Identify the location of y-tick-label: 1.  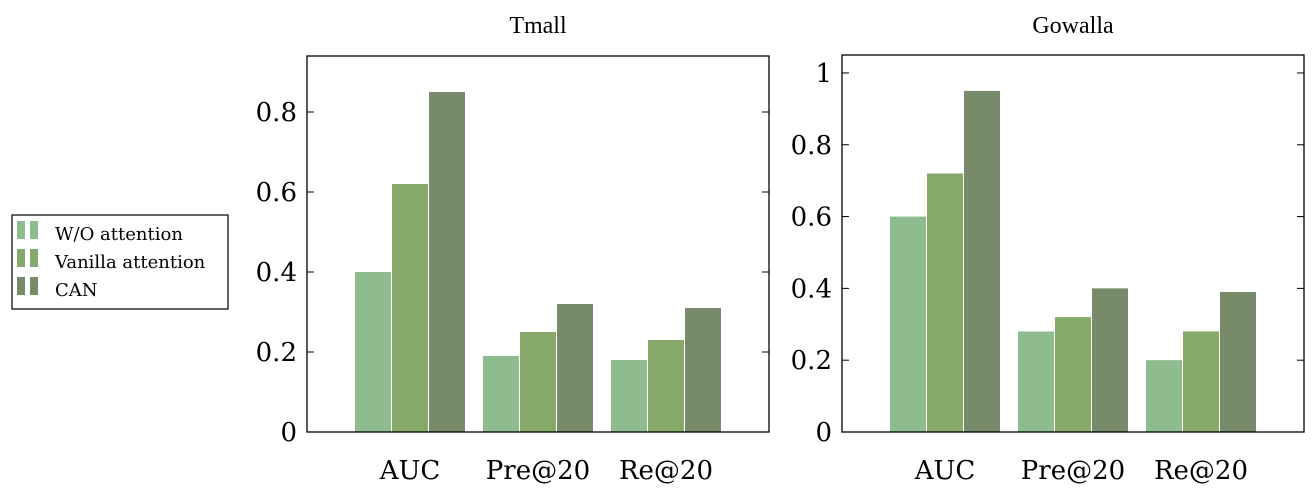
(823, 74).